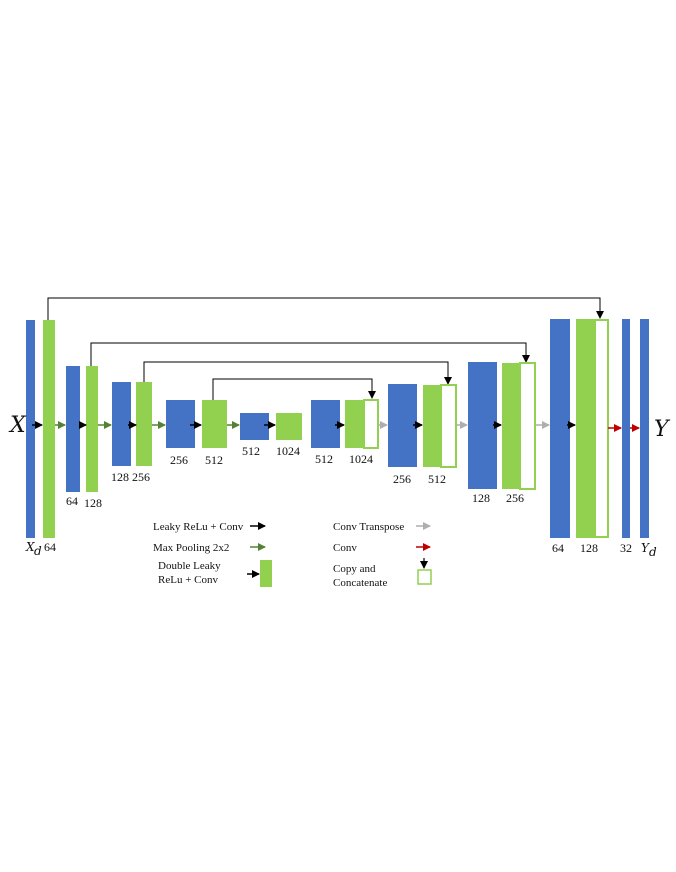 The height and width of the screenshot is (872, 676). Describe the element at coordinates (354, 424) in the screenshot. I see `decoder-block-1024-green` at that location.